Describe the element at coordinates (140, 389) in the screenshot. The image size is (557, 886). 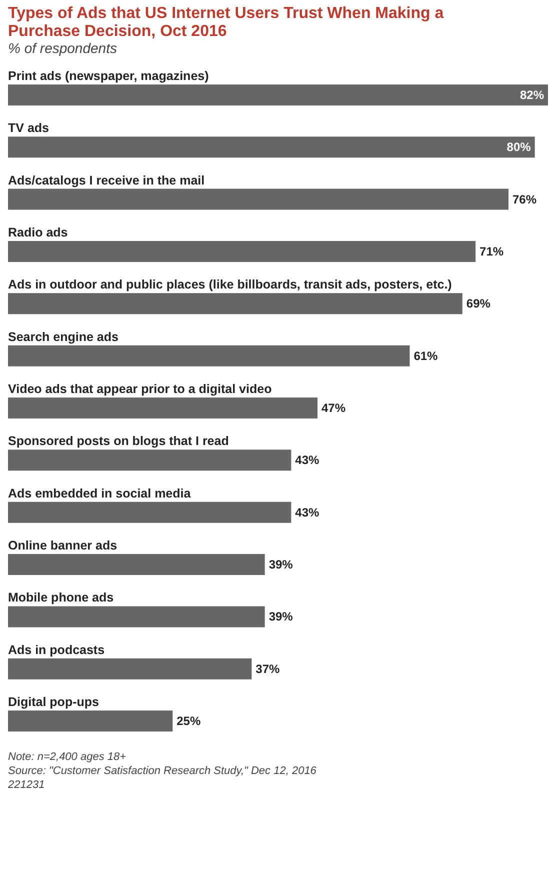
I see `y-tick-label: Video ads that appear prior to a digital video` at that location.